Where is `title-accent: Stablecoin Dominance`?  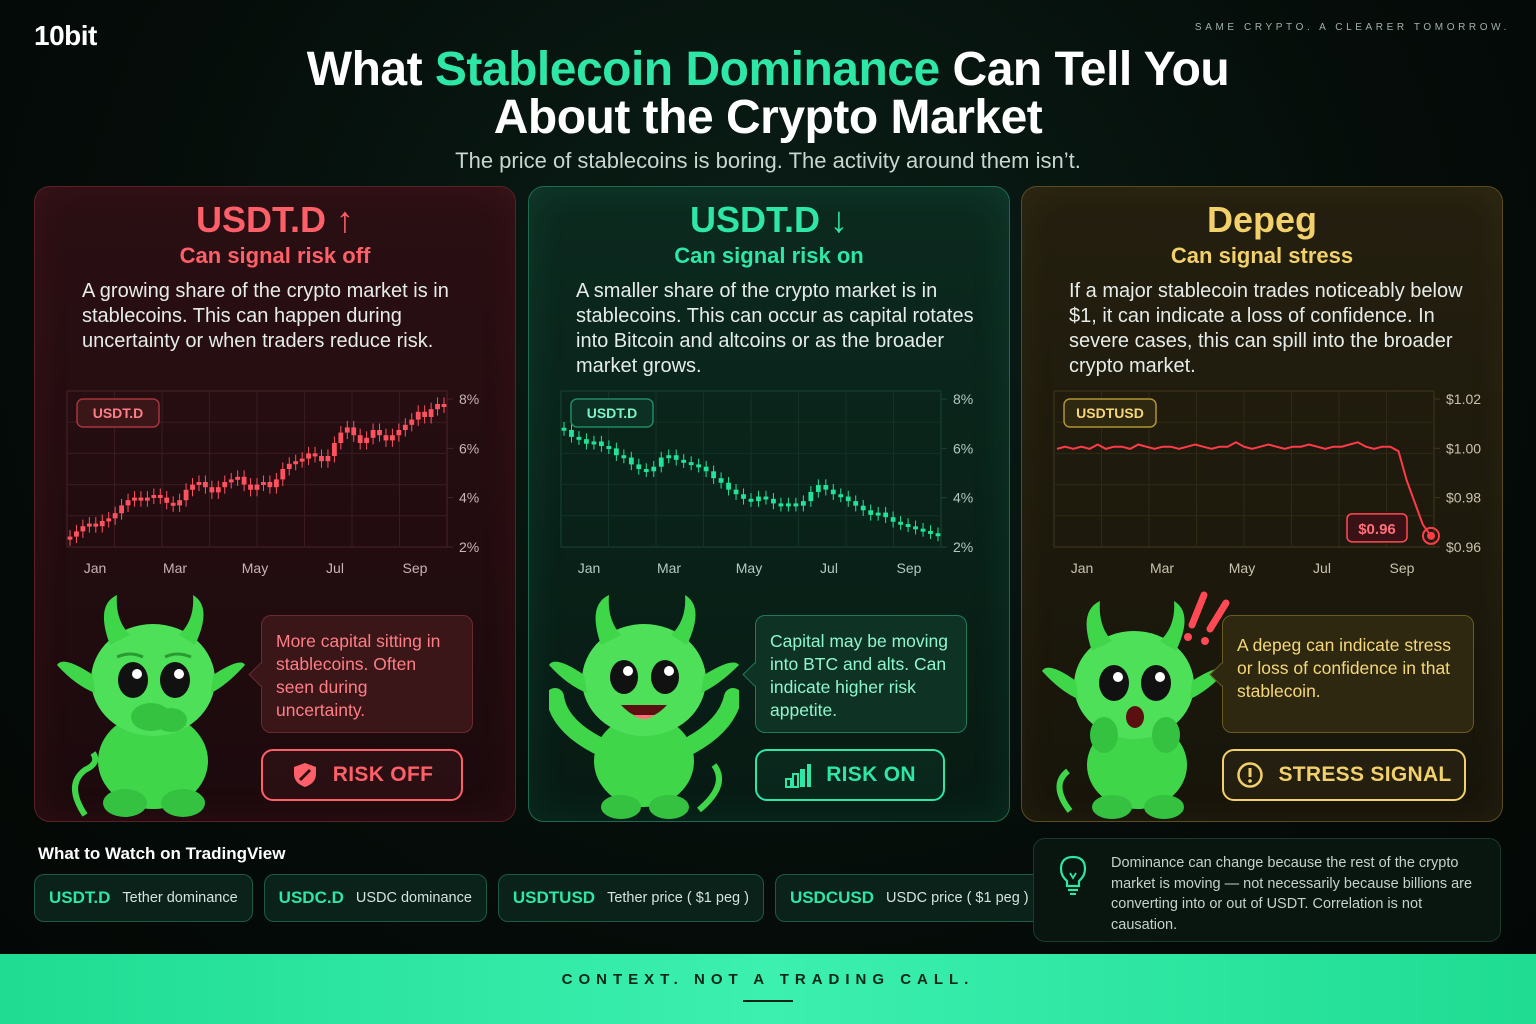 title-accent: Stablecoin Dominance is located at coordinates (687, 69).